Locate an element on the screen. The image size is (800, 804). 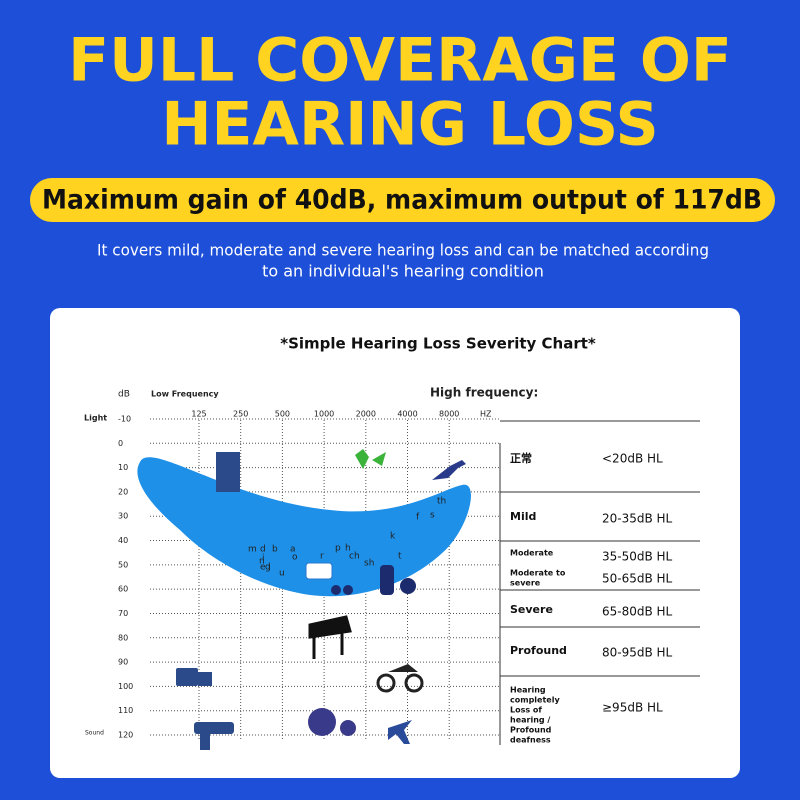
phoneme: t is located at coordinates (400, 557).